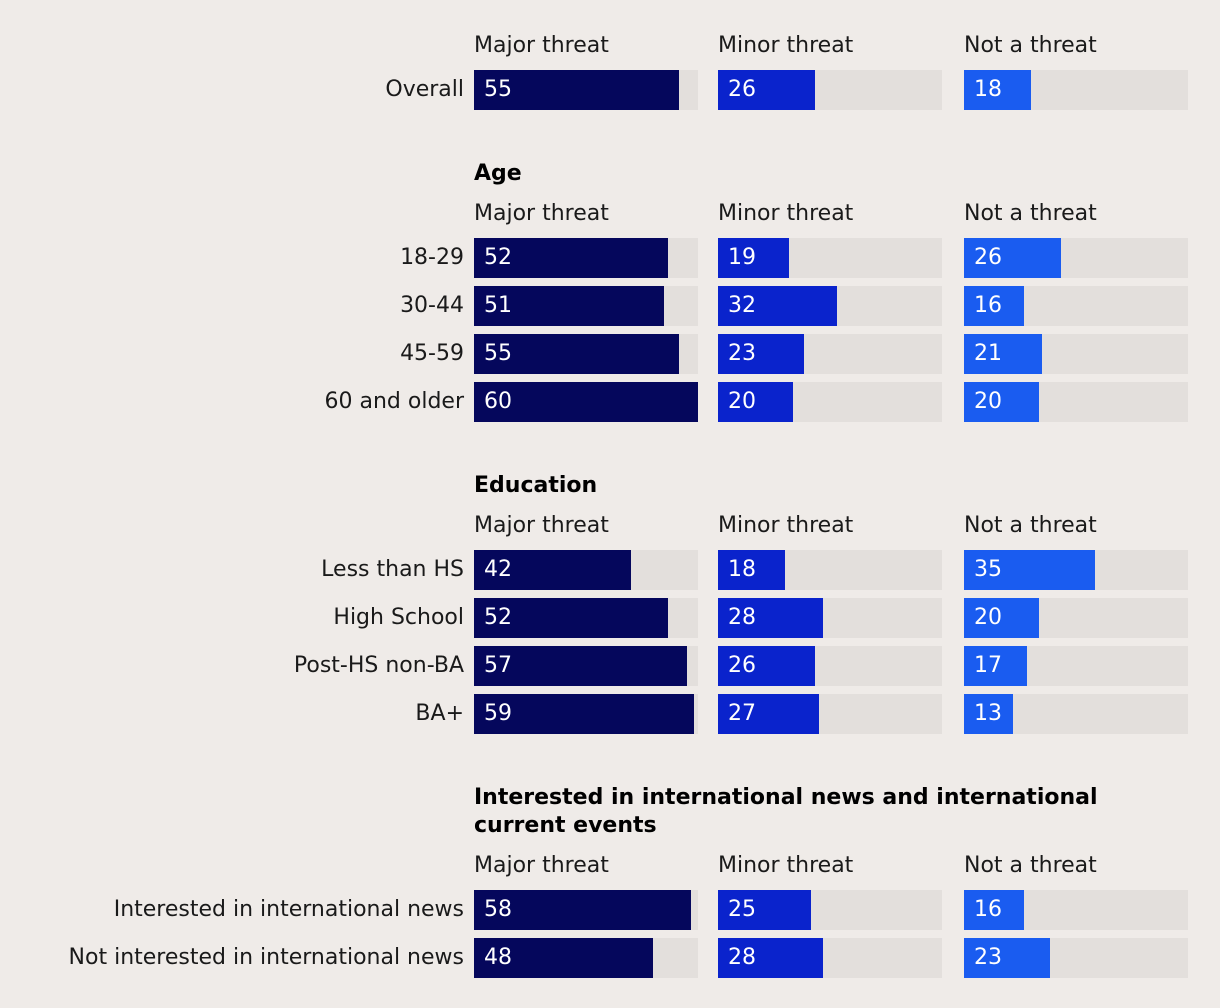 The width and height of the screenshot is (1220, 1008). Describe the element at coordinates (498, 569) in the screenshot. I see `bar-value-label: 42` at that location.